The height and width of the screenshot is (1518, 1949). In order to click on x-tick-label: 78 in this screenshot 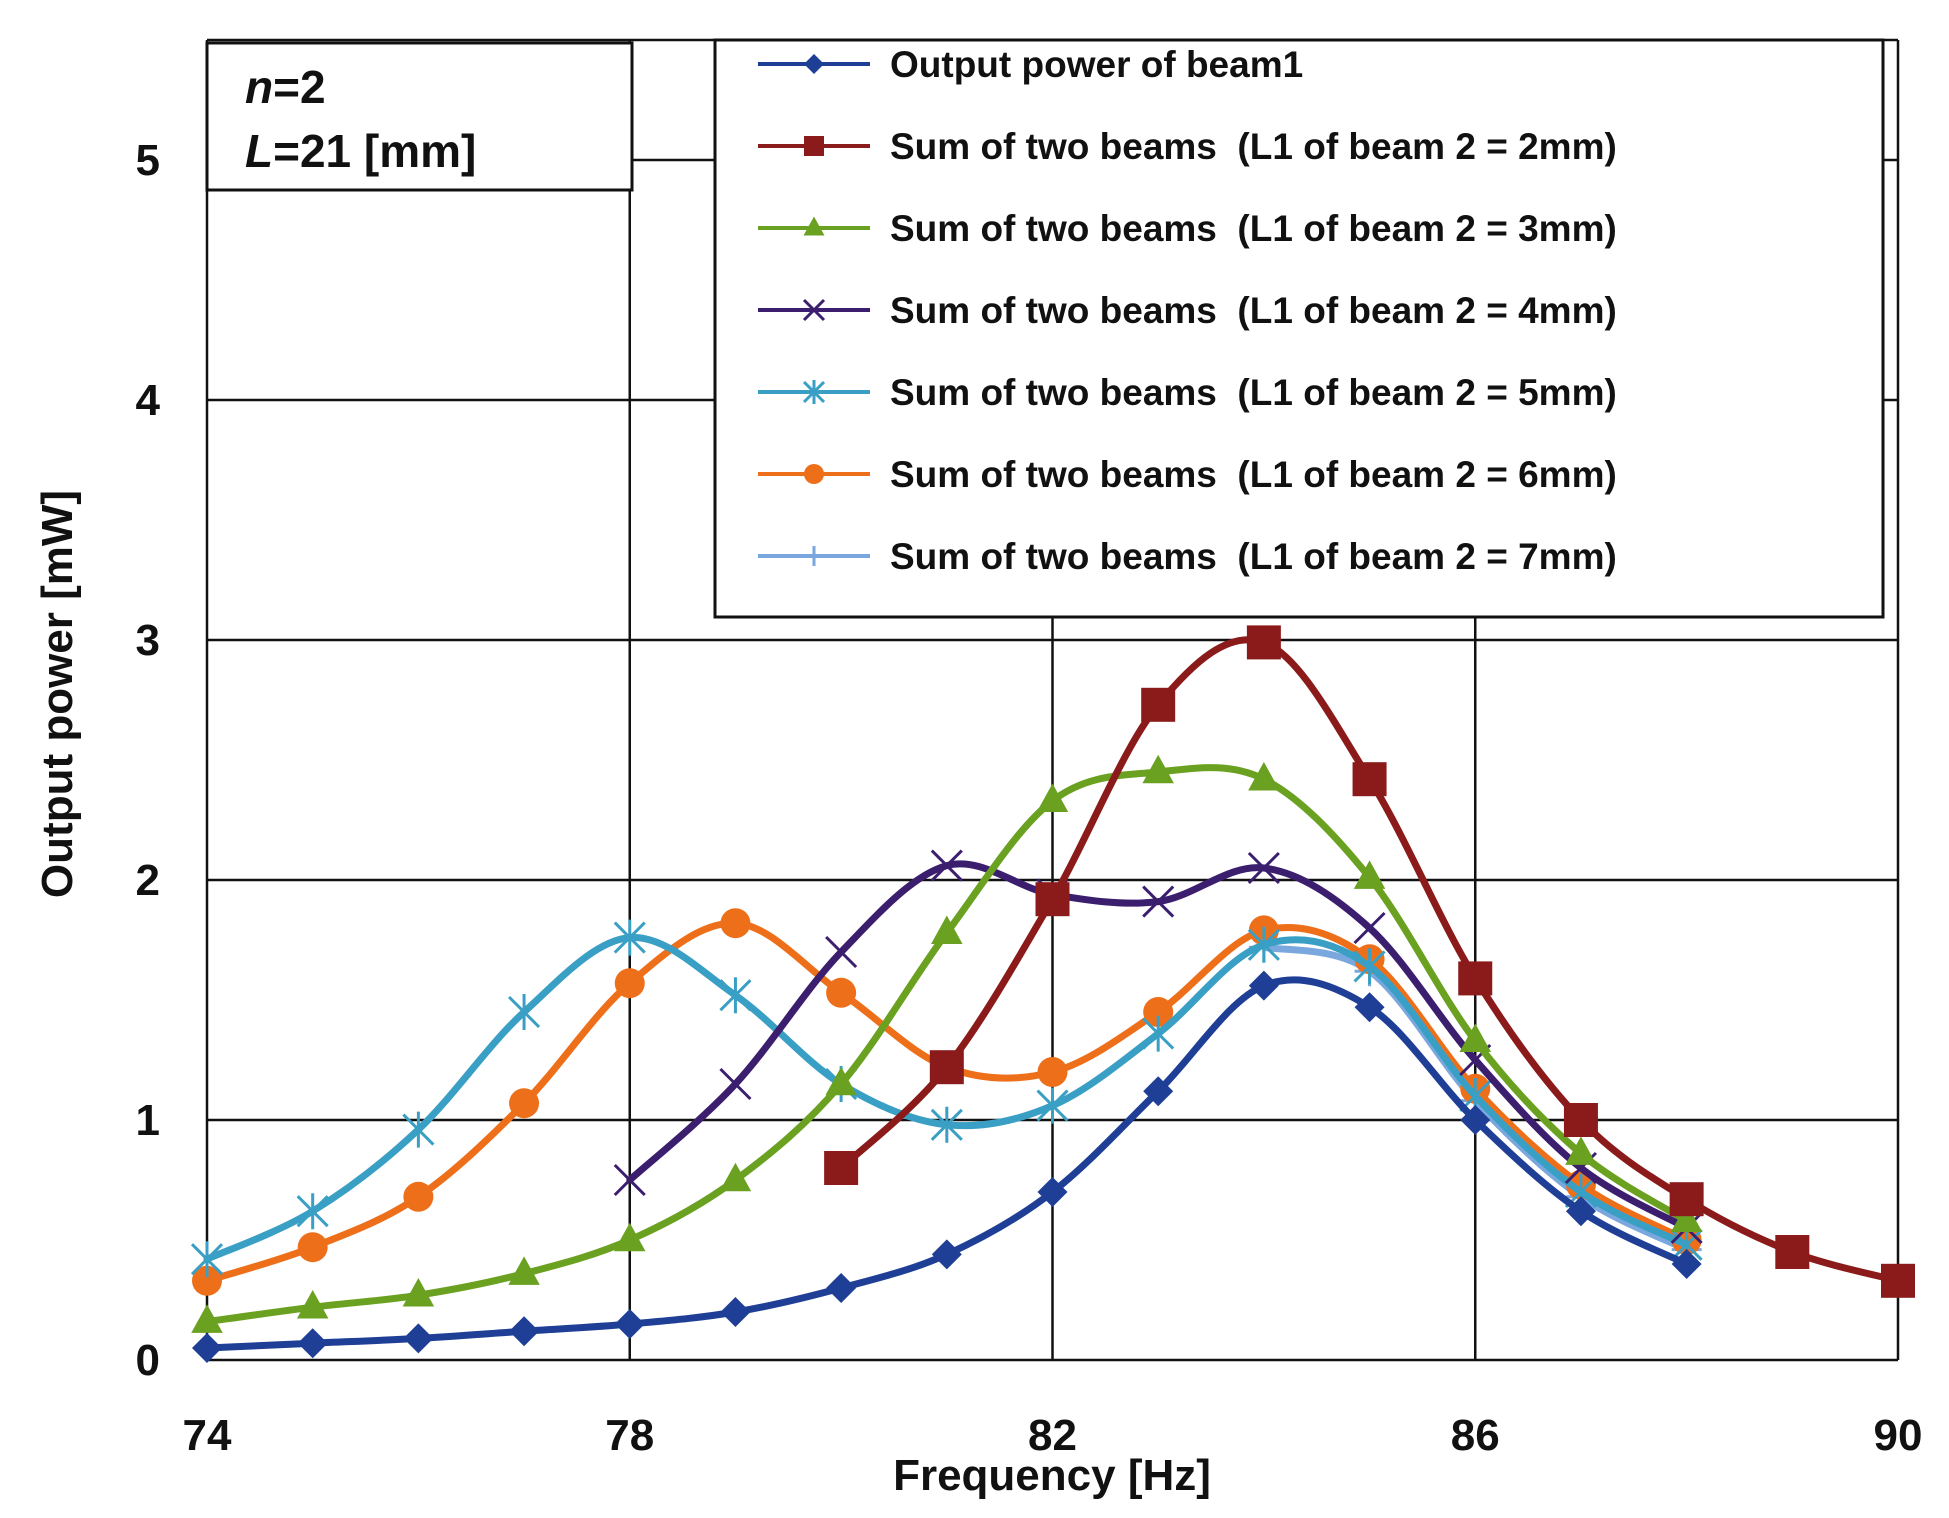, I will do `click(629, 1435)`.